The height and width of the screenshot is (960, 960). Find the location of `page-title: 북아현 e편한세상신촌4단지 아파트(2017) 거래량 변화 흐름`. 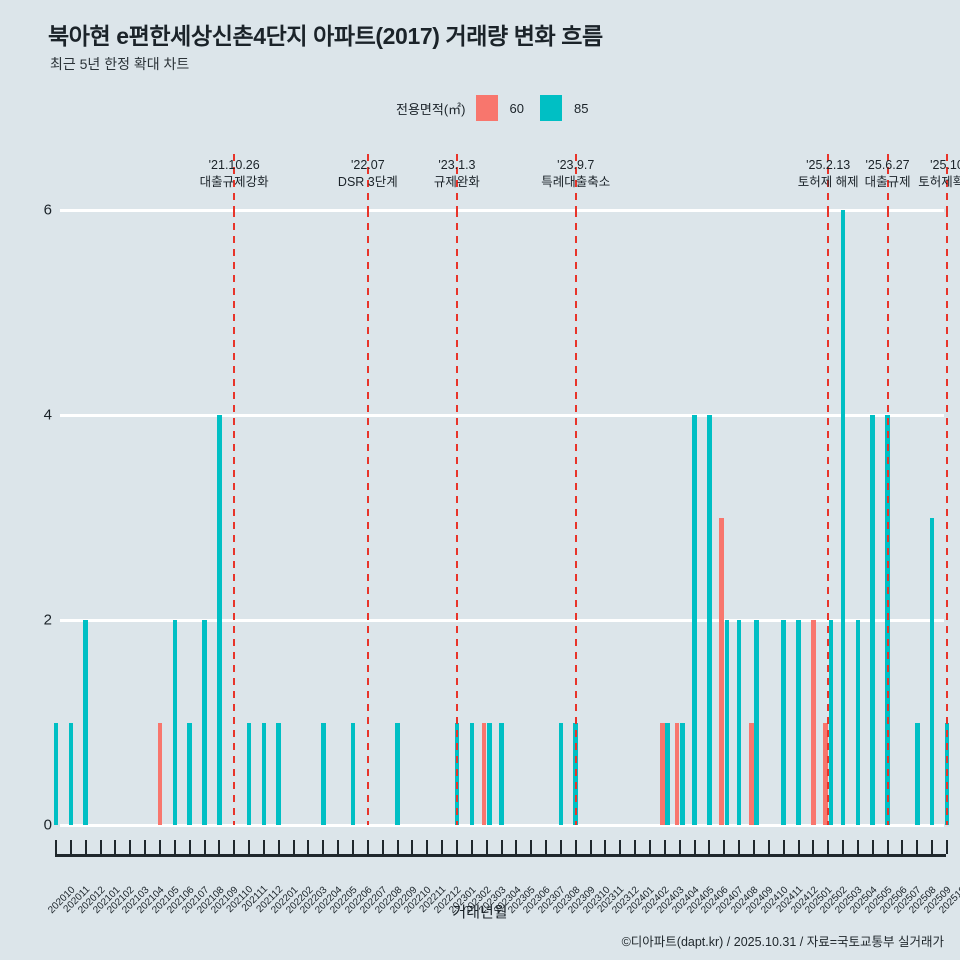

page-title: 북아현 e편한세상신촌4단지 아파트(2017) 거래량 변화 흐름 is located at coordinates (325, 36).